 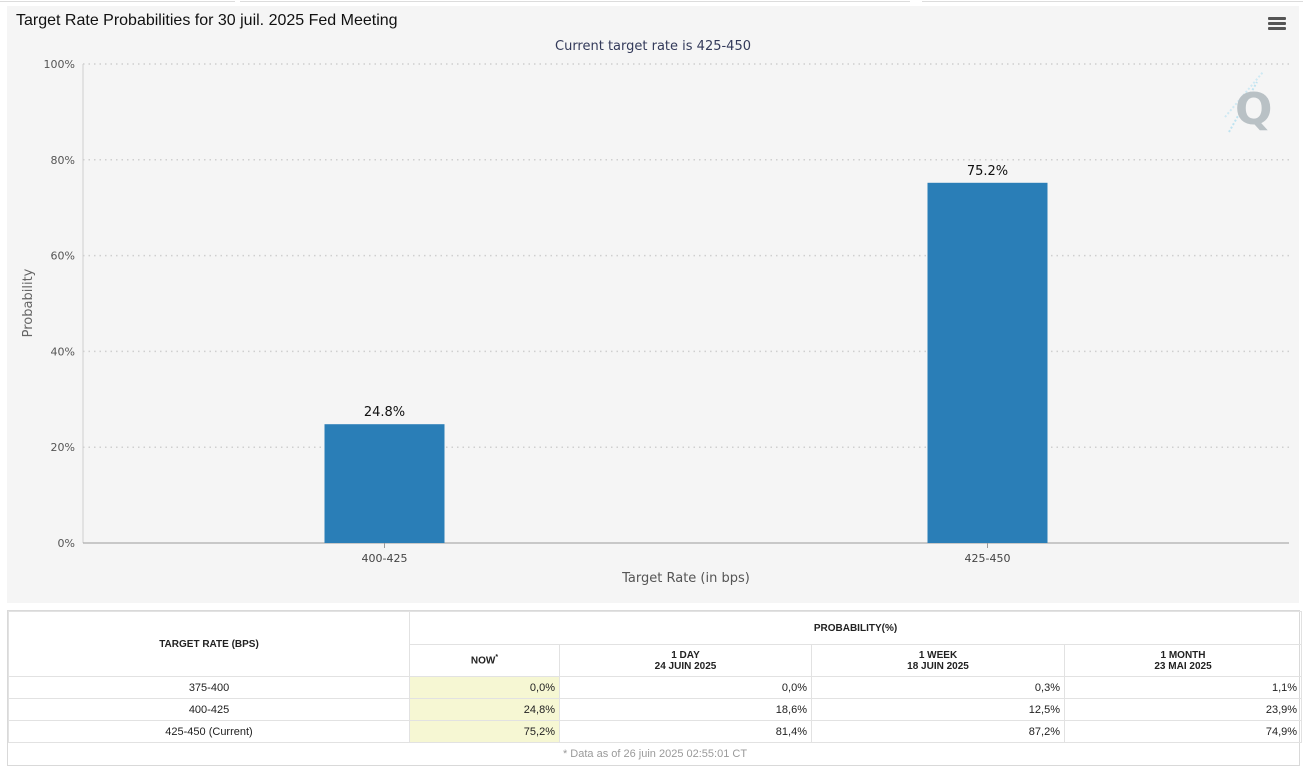 What do you see at coordinates (1183, 666) in the screenshot?
I see `header-1-month-date: 23 MAI 2025` at bounding box center [1183, 666].